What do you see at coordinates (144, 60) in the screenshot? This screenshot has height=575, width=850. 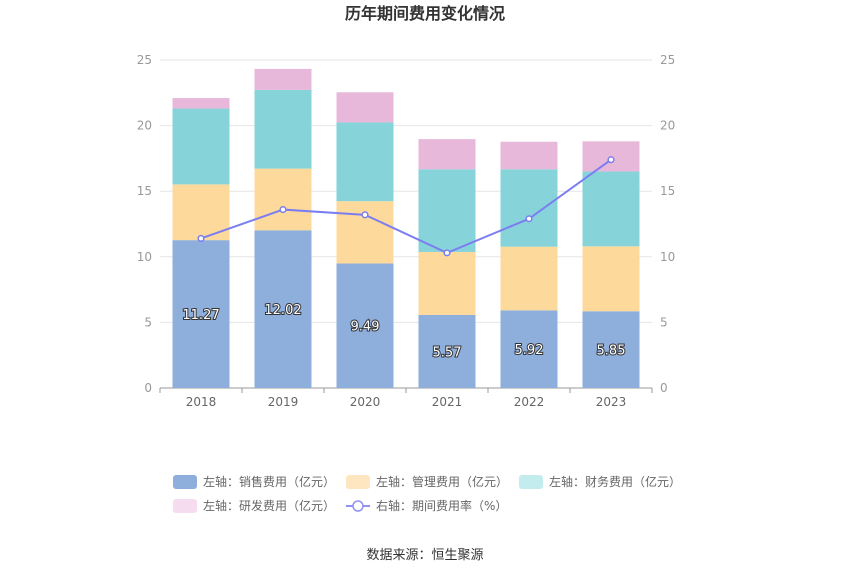 I see `y-left-tick: 25` at bounding box center [144, 60].